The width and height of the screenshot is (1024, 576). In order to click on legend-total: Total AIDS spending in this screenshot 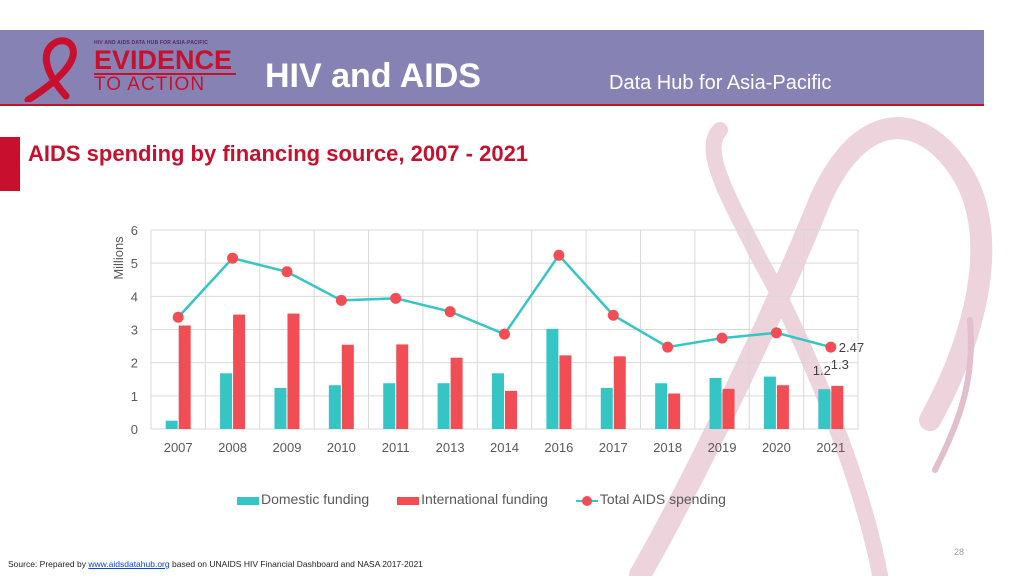, I will do `click(650, 499)`.